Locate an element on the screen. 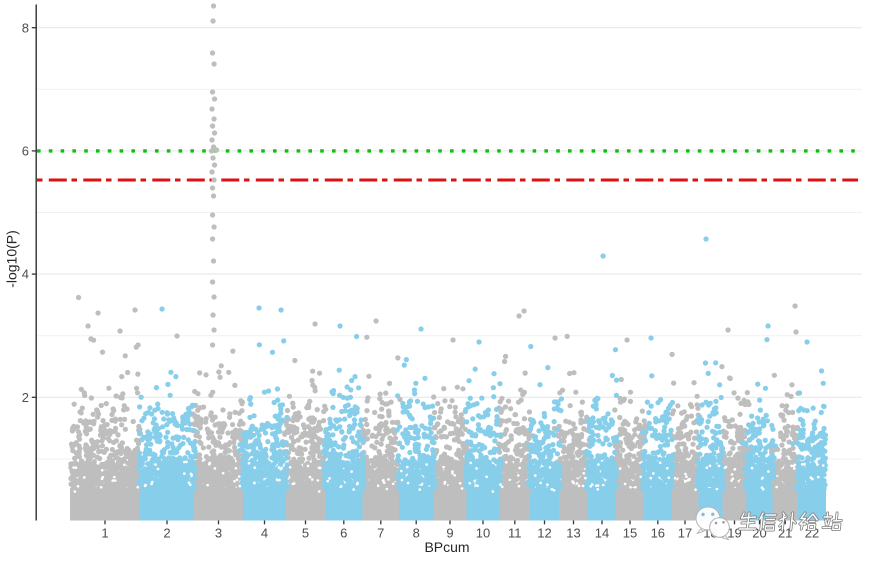  svg-text: 7 is located at coordinates (380, 533).